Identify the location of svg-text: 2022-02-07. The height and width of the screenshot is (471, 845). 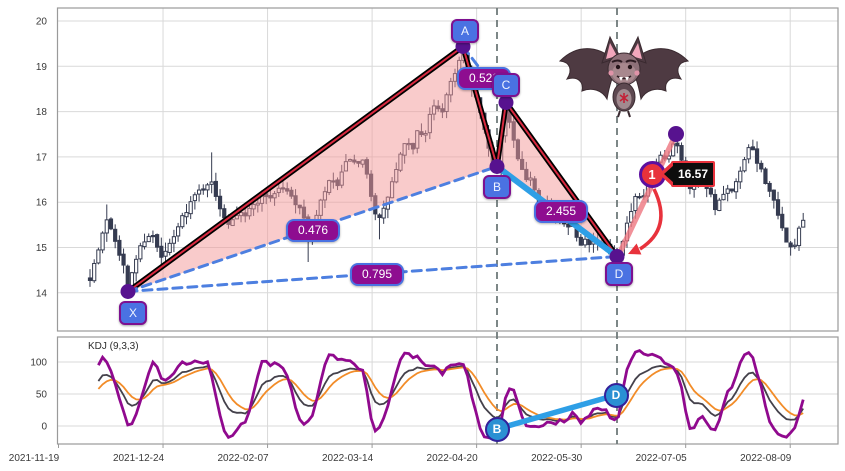
(243, 458).